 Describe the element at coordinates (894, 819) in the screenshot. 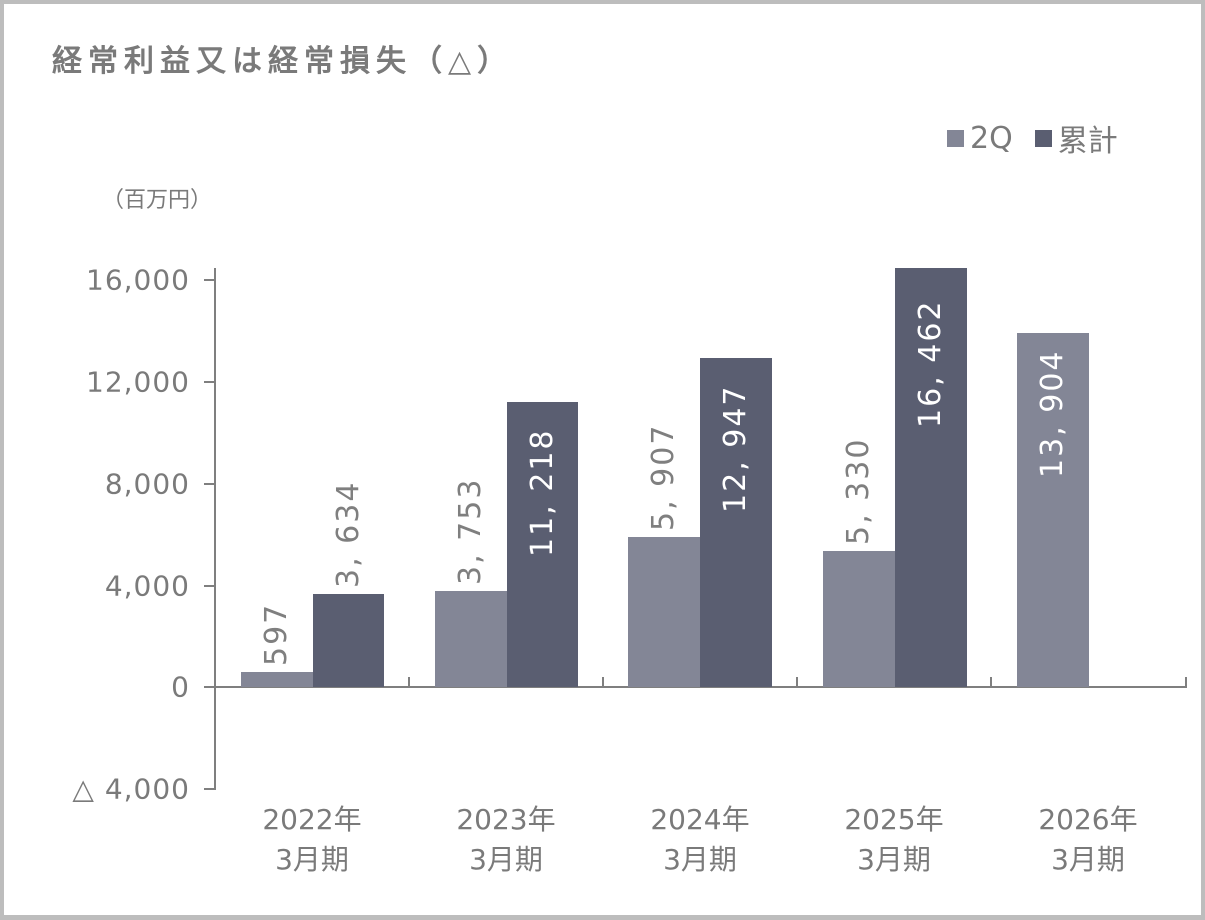

I see `x-label-year: 2025年` at that location.